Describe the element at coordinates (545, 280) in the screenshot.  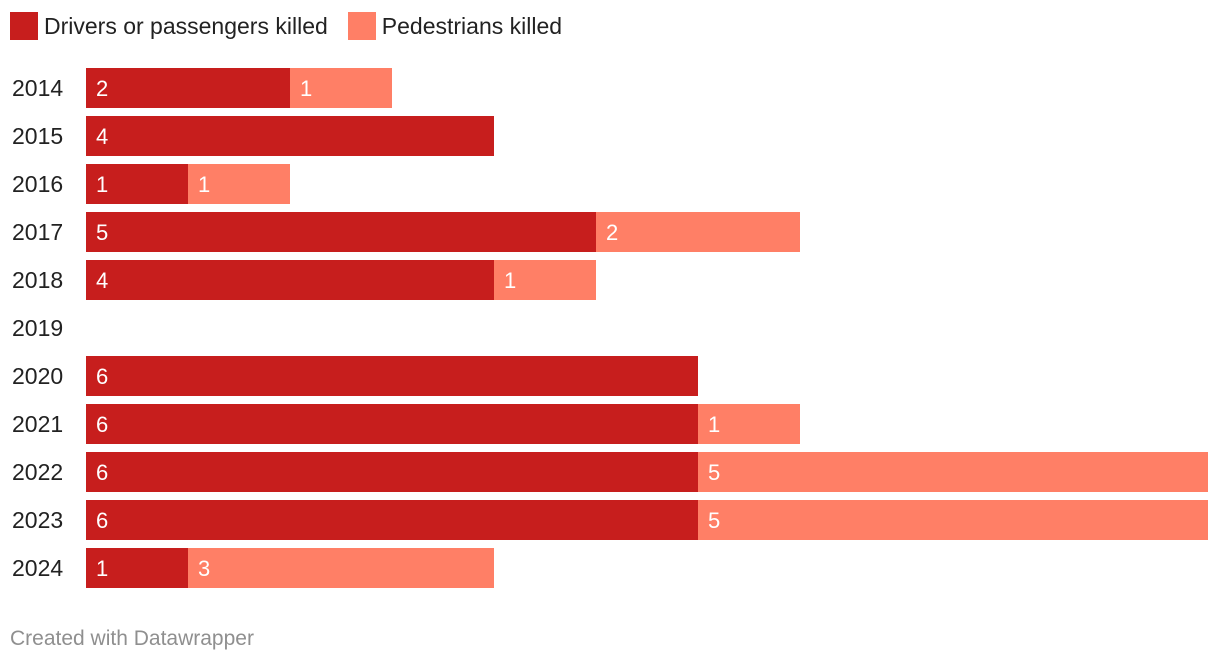
I see `bar-pedestrians-2018` at that location.